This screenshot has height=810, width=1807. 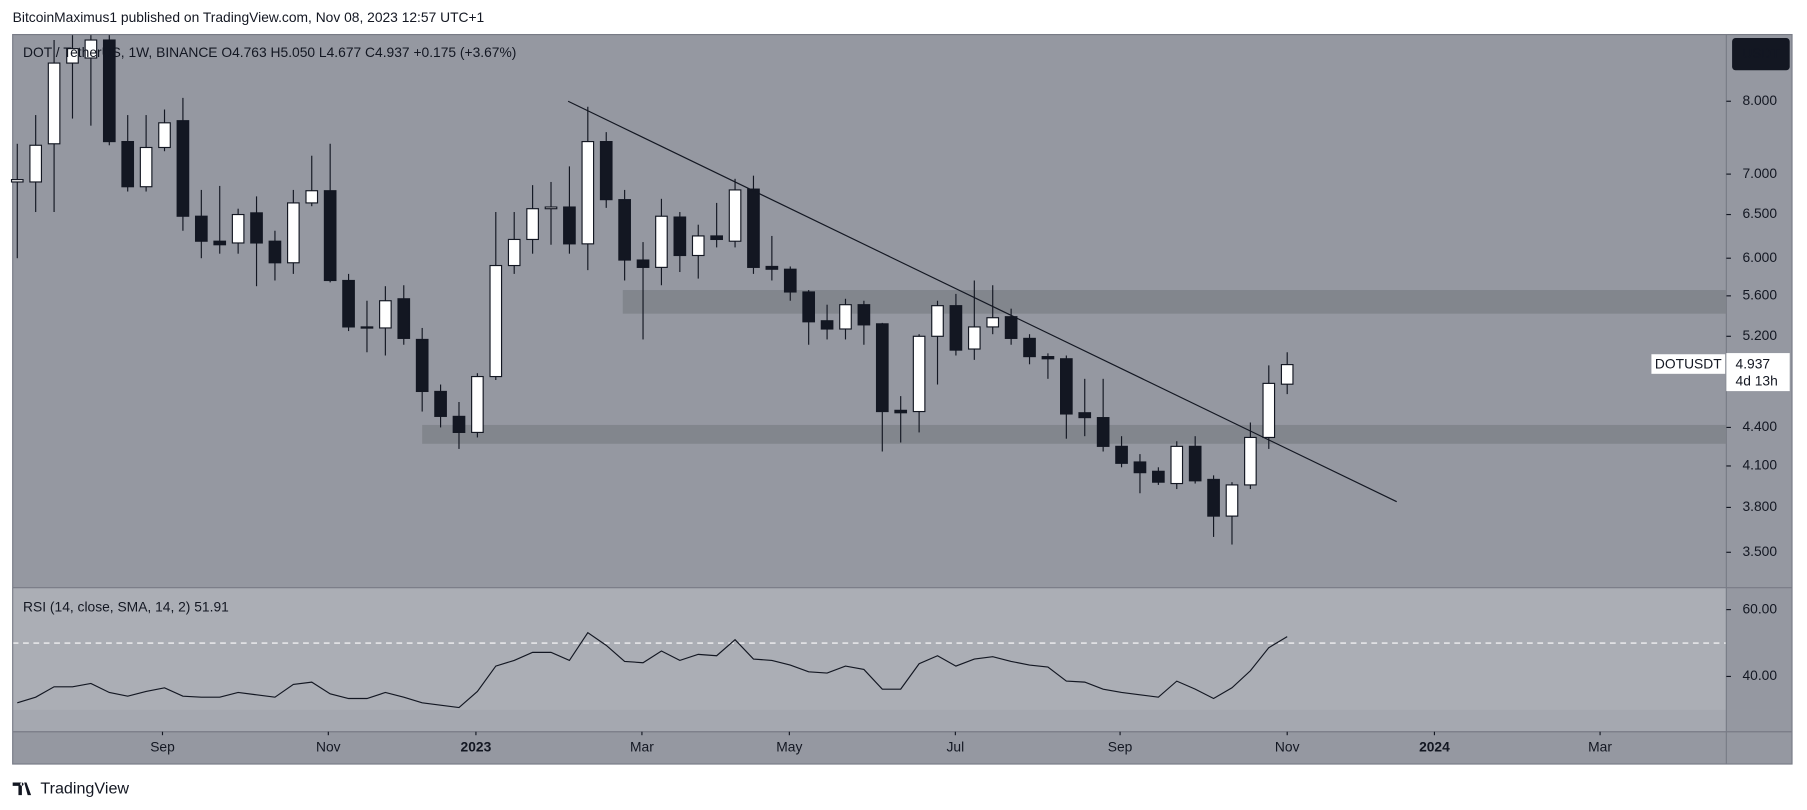 I want to click on currency-button, so click(x=1761, y=54).